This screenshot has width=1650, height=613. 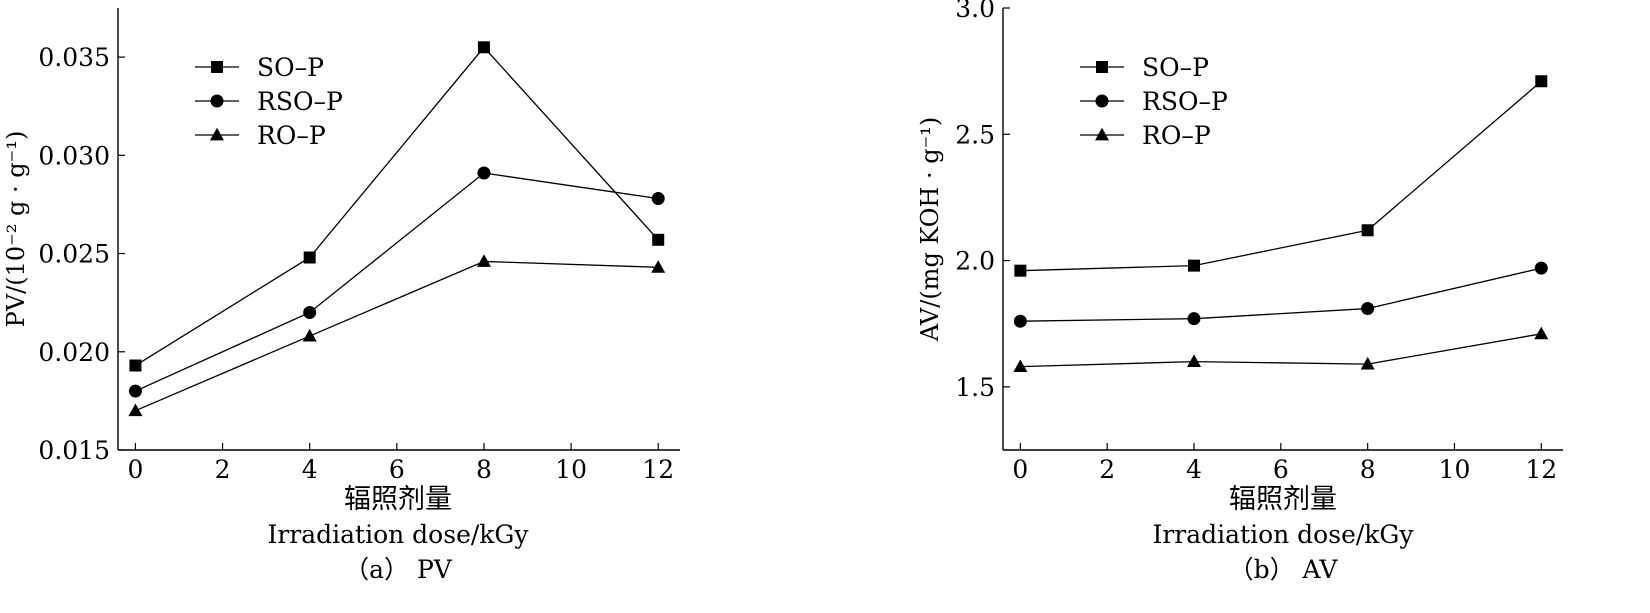 I want to click on y-tick-label: 2.5, so click(x=975, y=134).